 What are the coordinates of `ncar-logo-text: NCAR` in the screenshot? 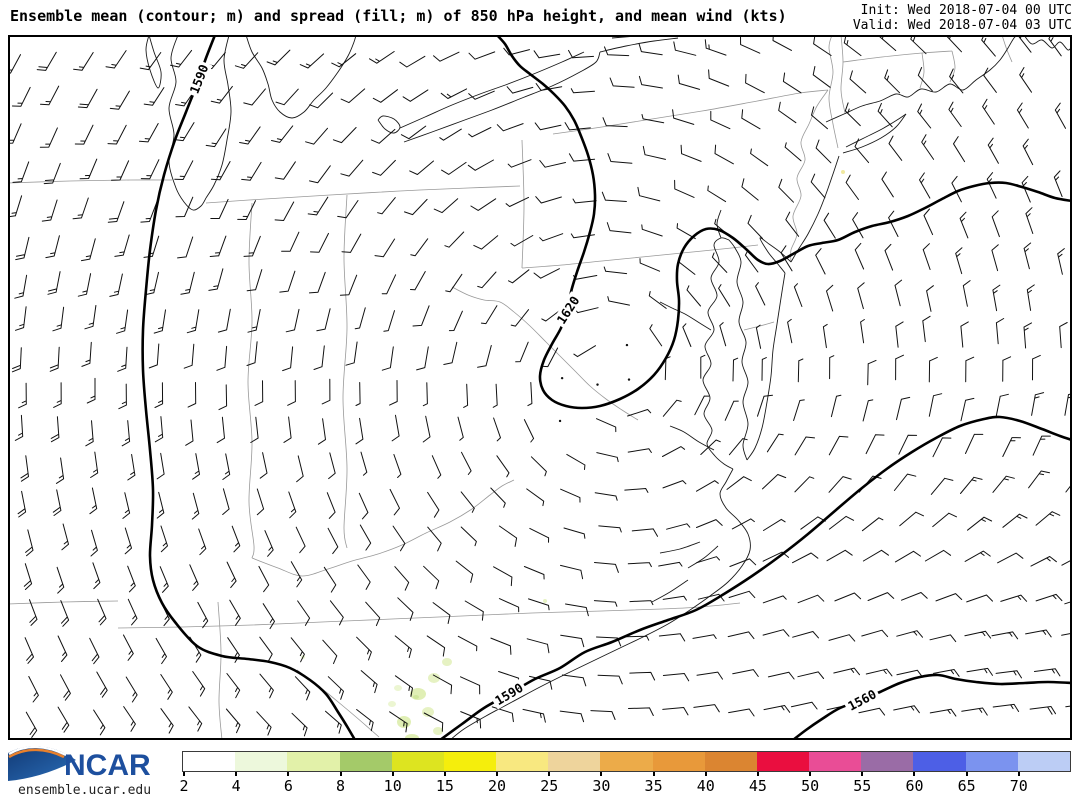 It's located at (107, 765).